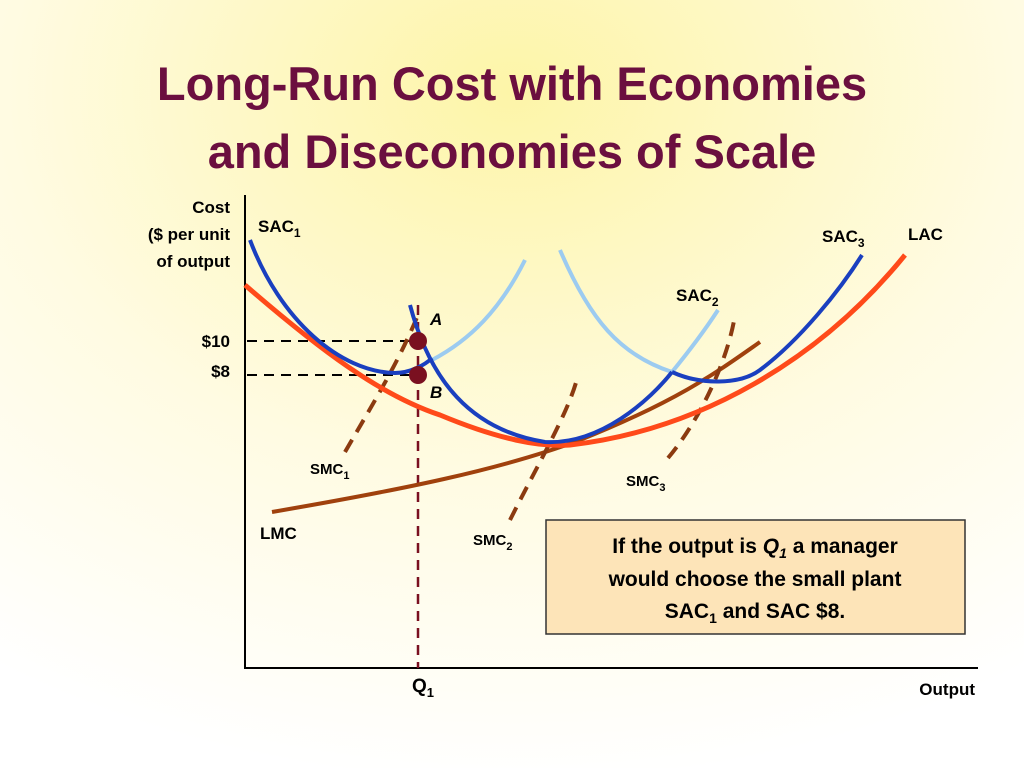  I want to click on smc2-curve, so click(544, 447).